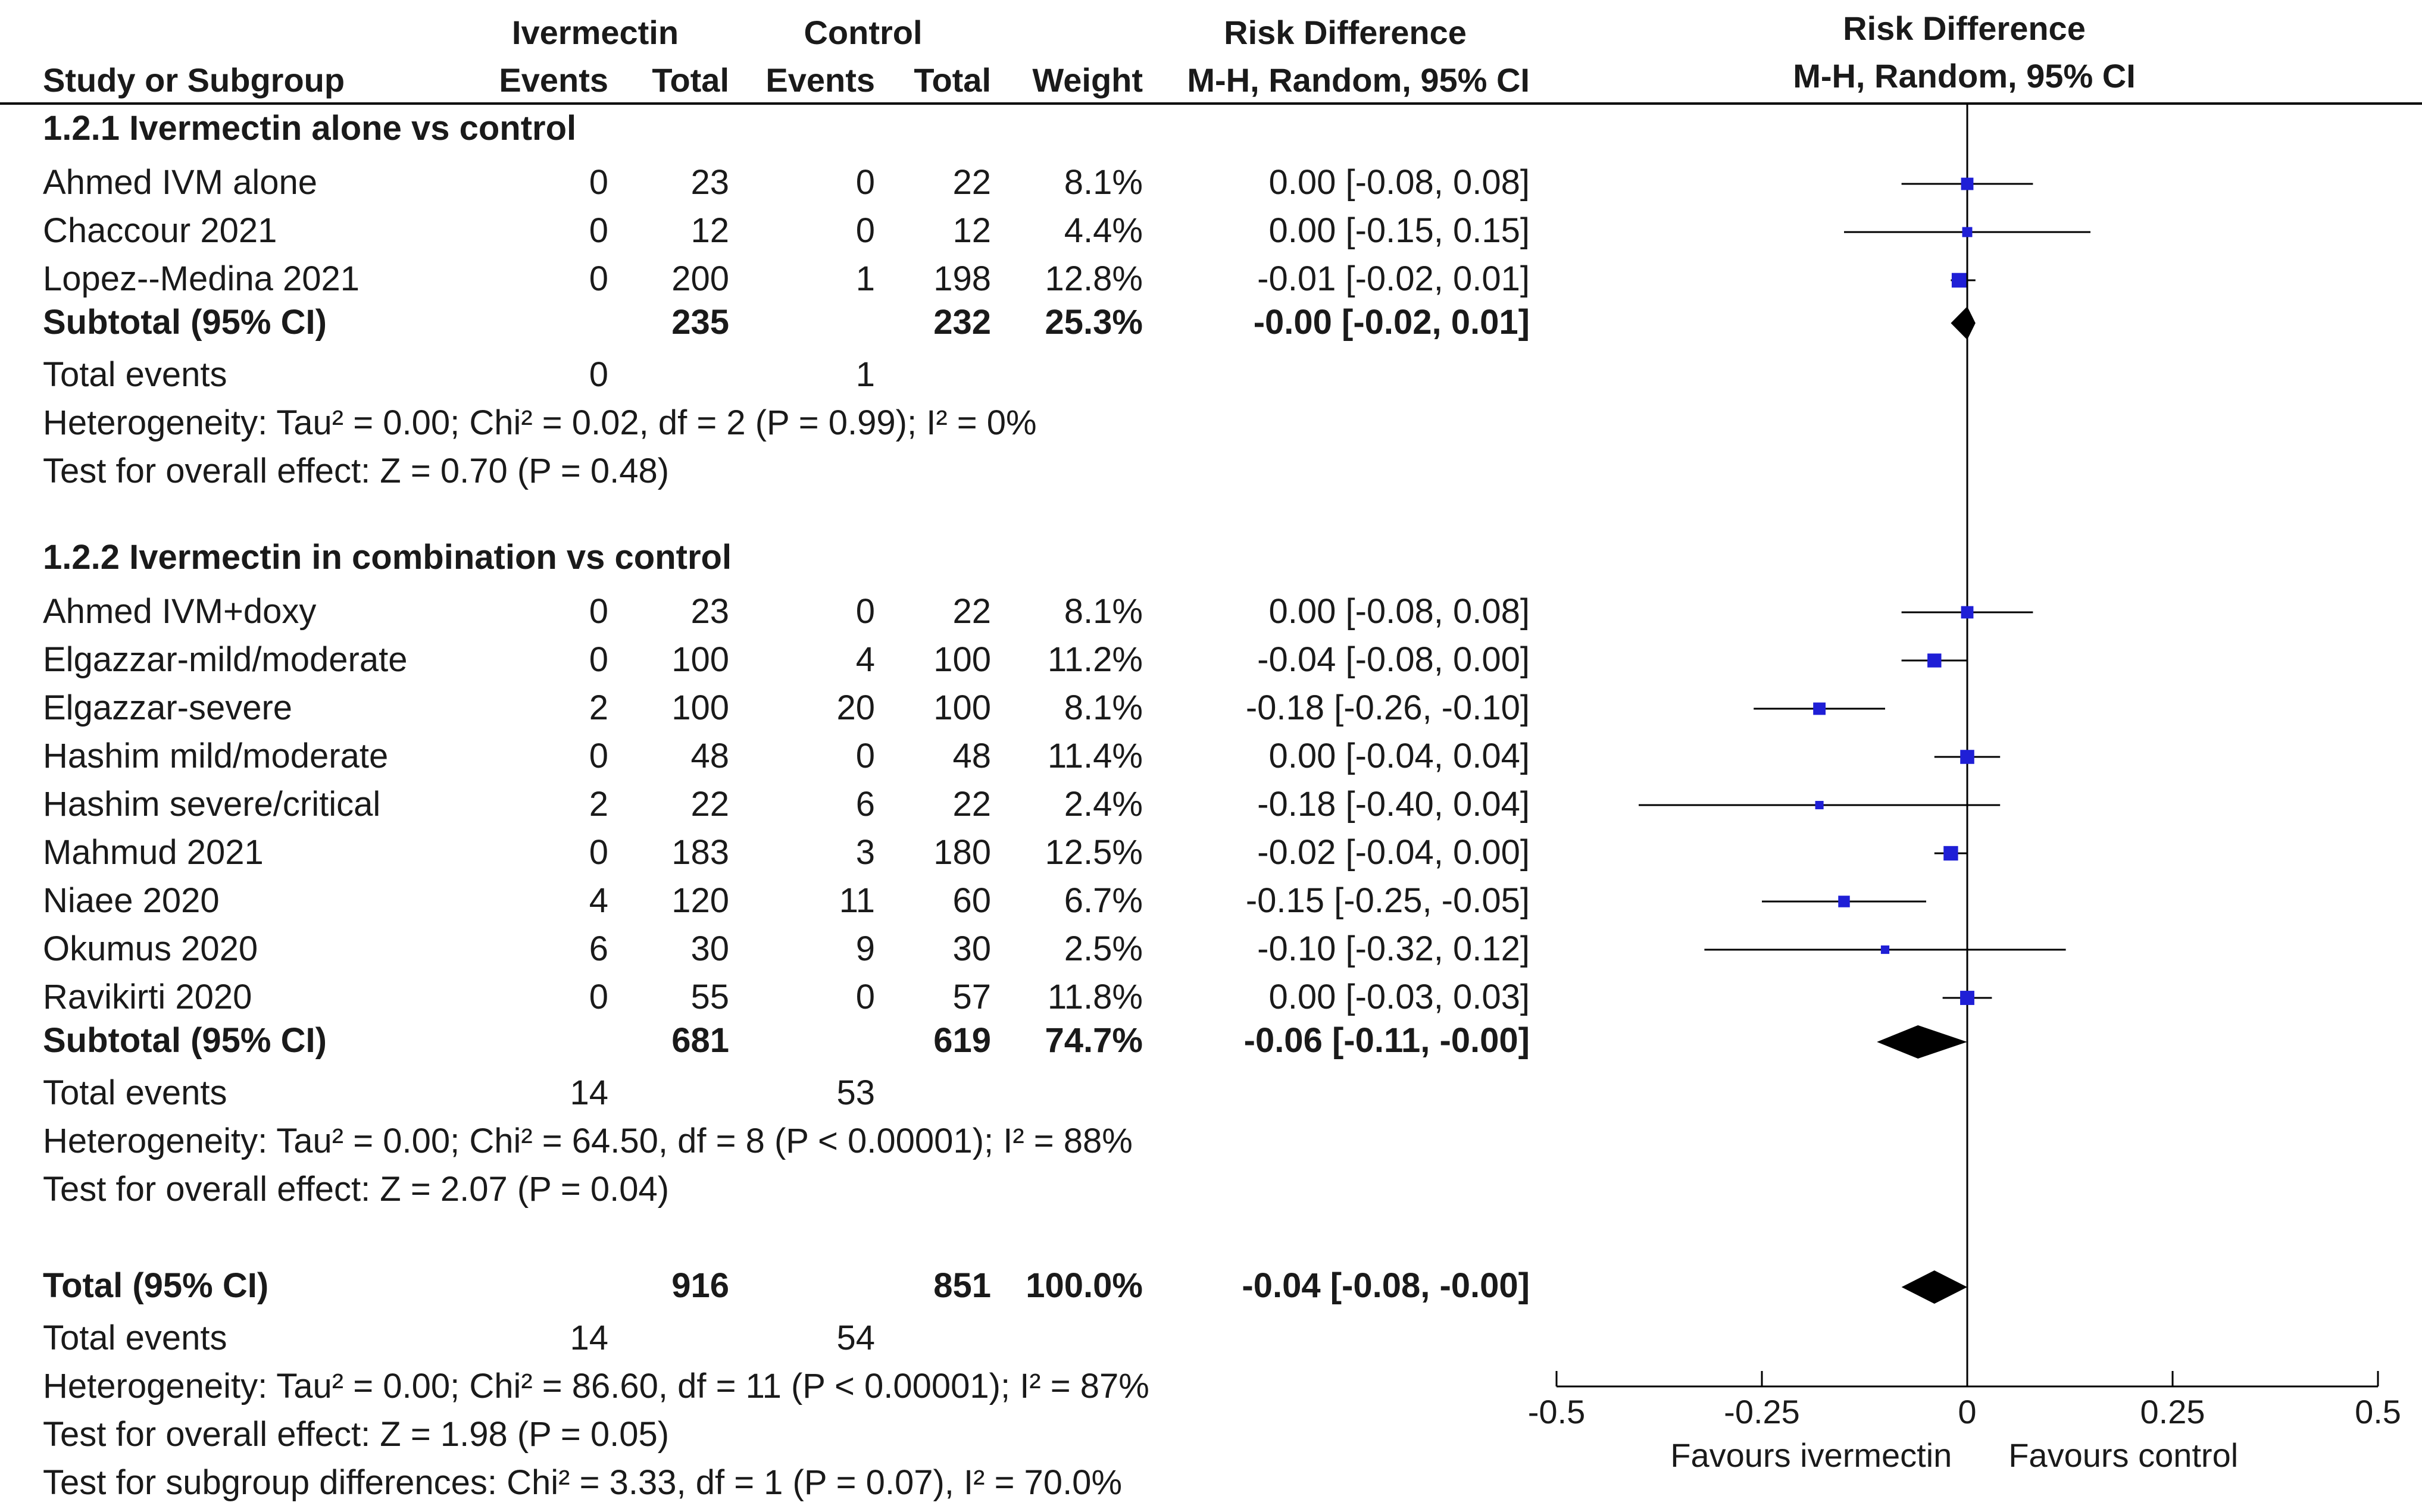 The width and height of the screenshot is (2422, 1512). I want to click on cell-t2: 30, so click(971, 949).